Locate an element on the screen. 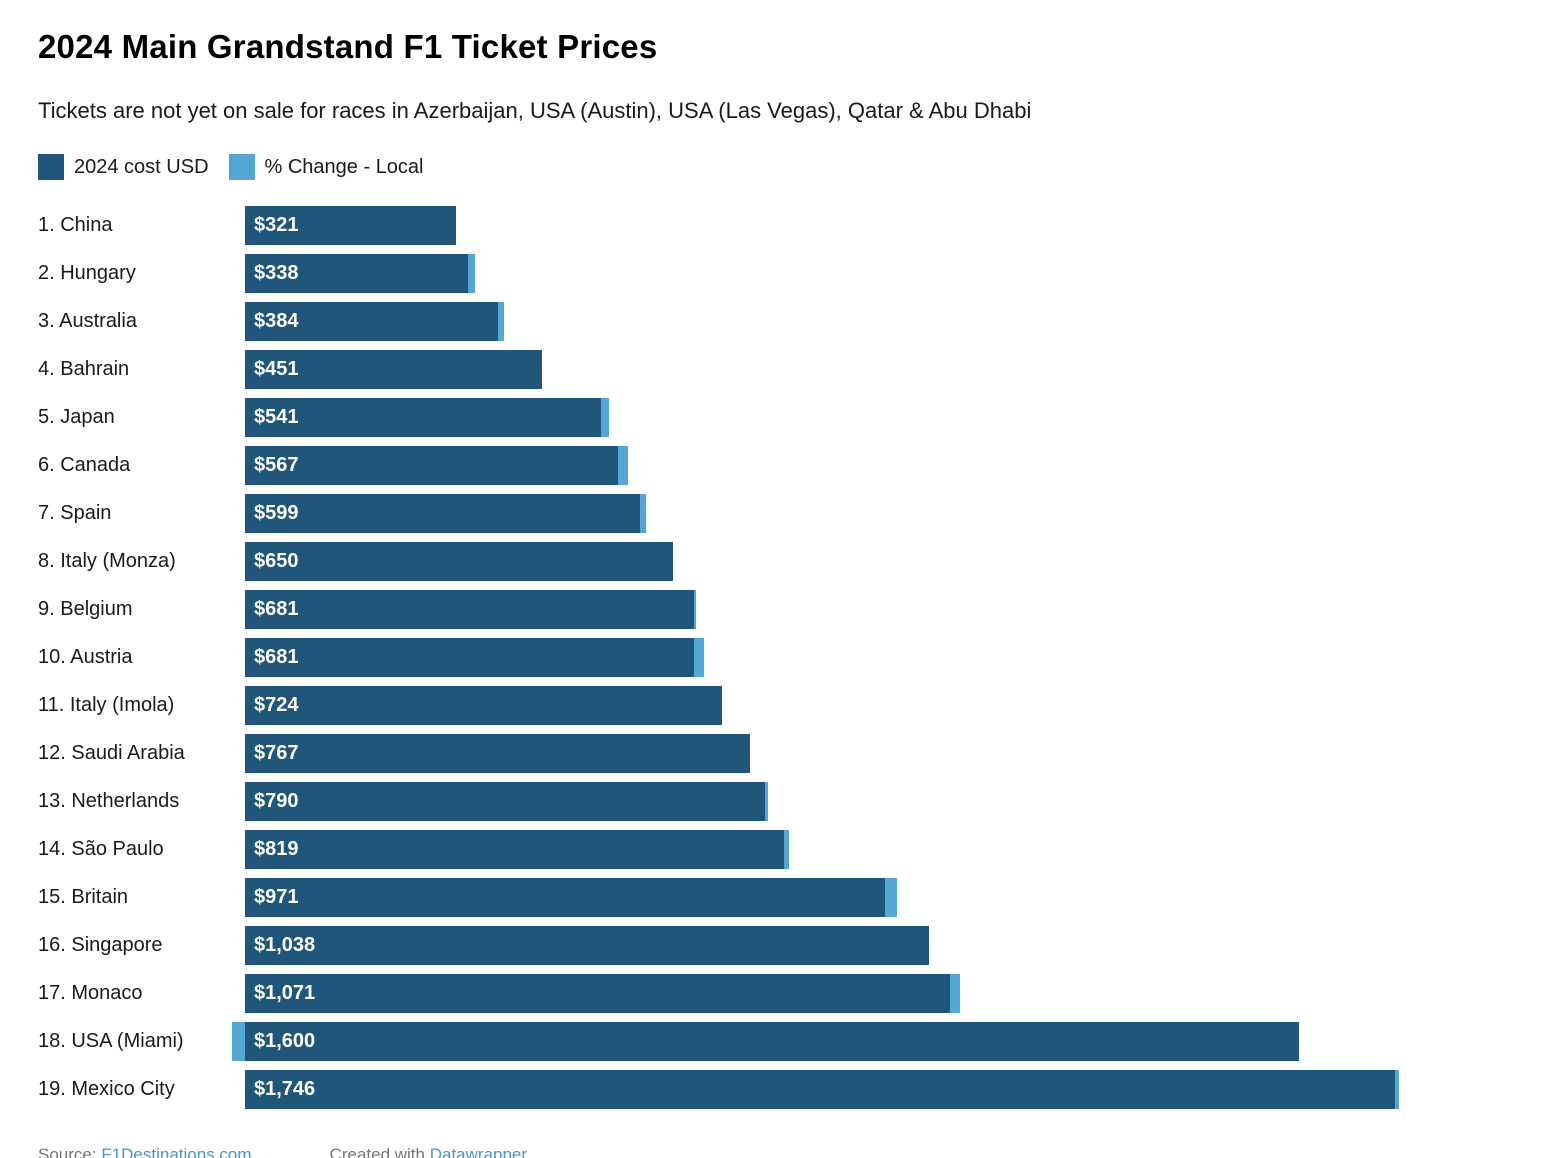 The image size is (1560, 1158). chart-row: 18. USA (Miami) $1,600 is located at coordinates (780, 1041).